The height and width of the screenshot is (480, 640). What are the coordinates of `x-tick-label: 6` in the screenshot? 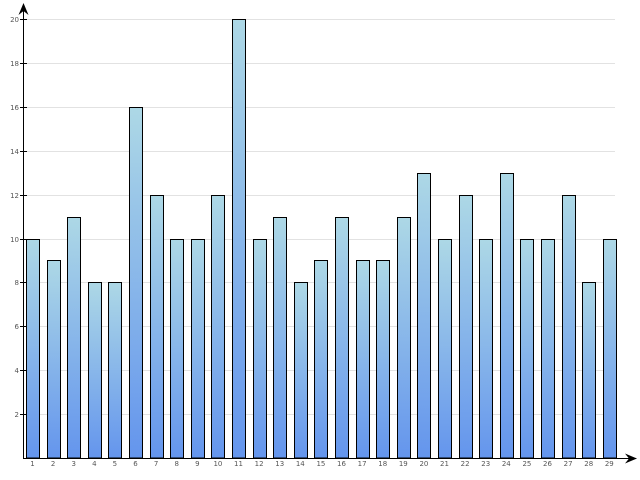 It's located at (135, 464).